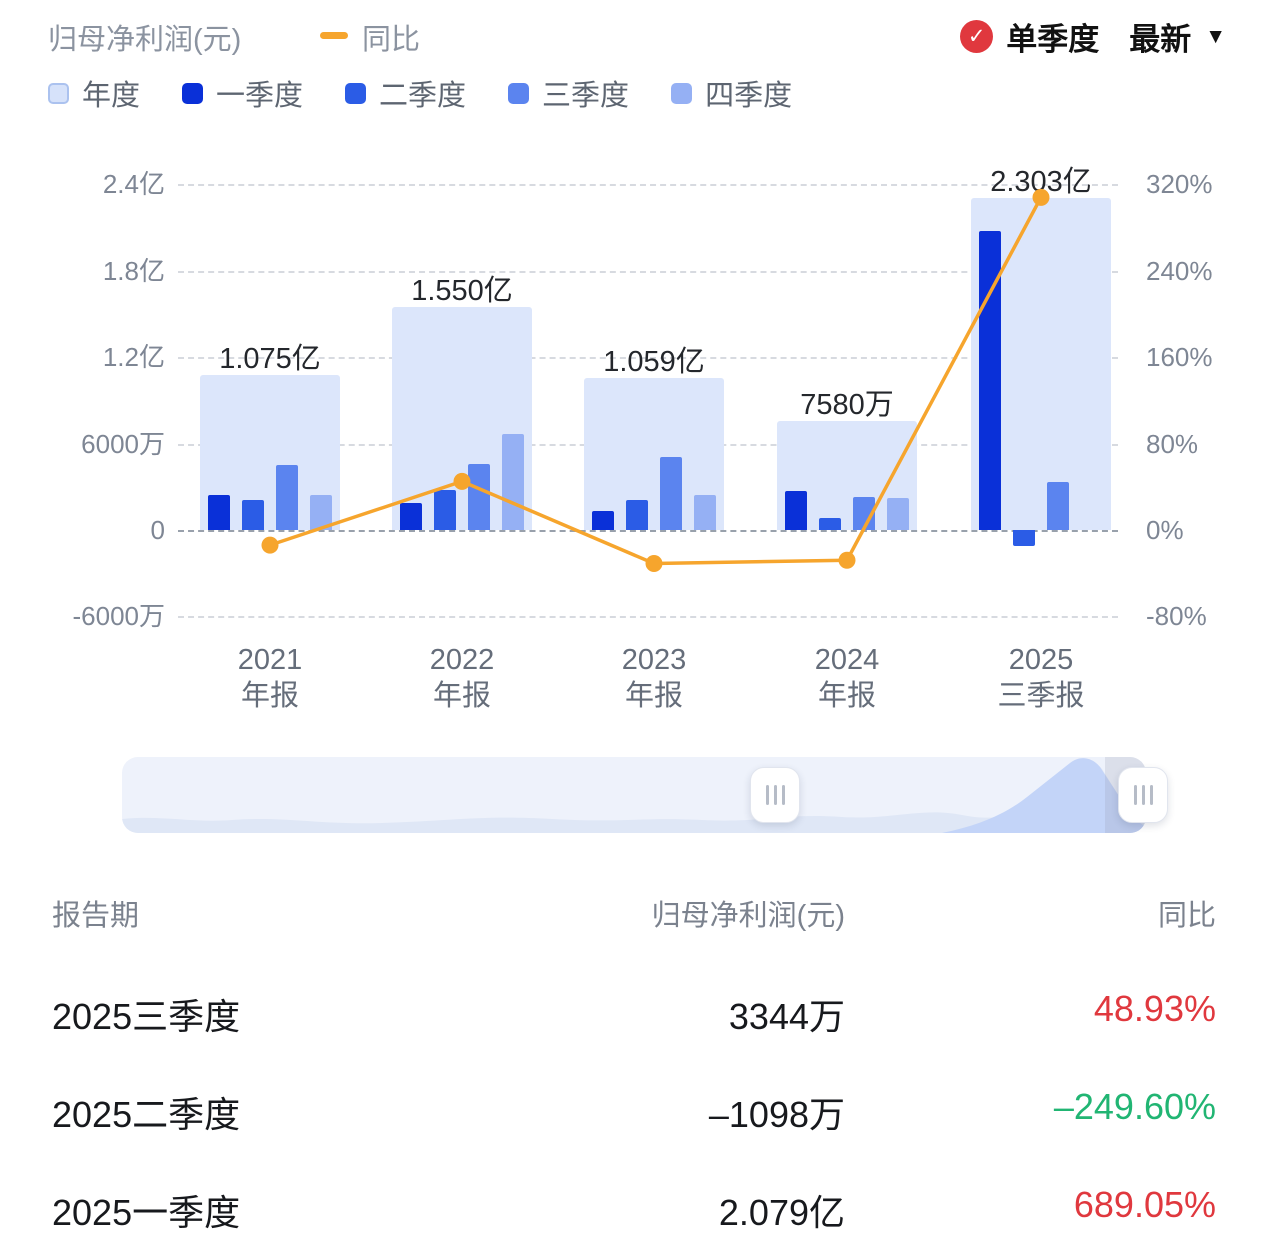  Describe the element at coordinates (123, 443) in the screenshot. I see `y-axis-label: 6000万` at that location.